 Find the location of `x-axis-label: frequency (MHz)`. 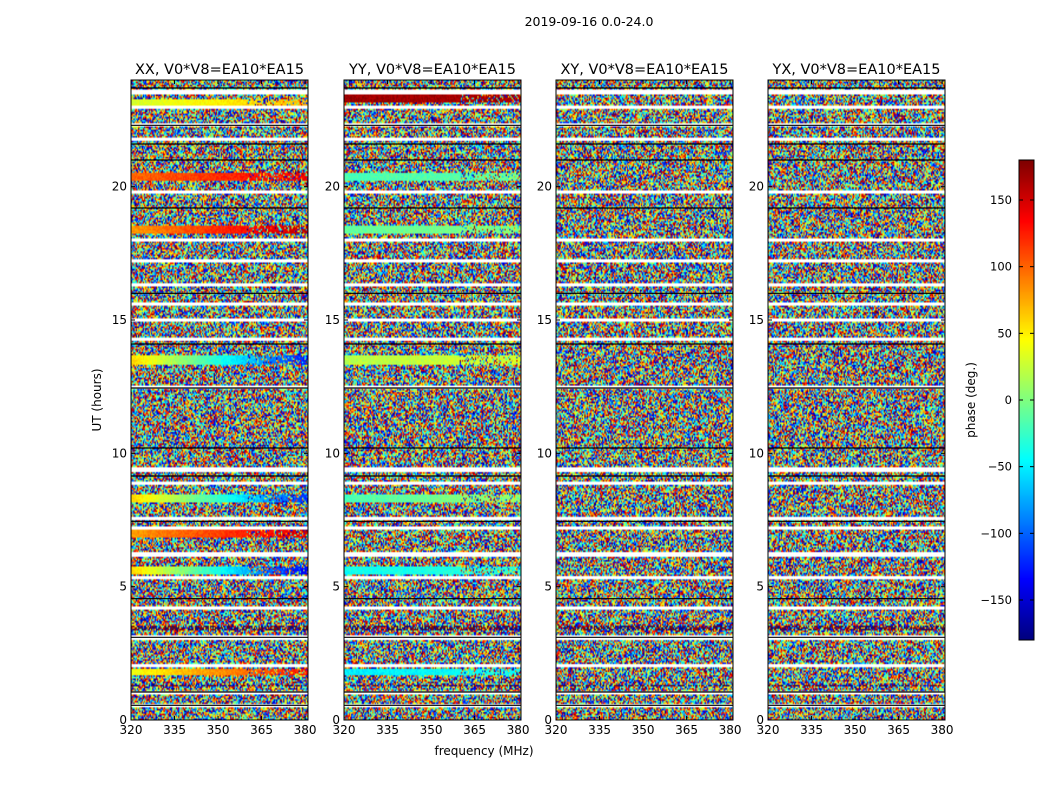

x-axis-label: frequency (MHz) is located at coordinates (483, 751).